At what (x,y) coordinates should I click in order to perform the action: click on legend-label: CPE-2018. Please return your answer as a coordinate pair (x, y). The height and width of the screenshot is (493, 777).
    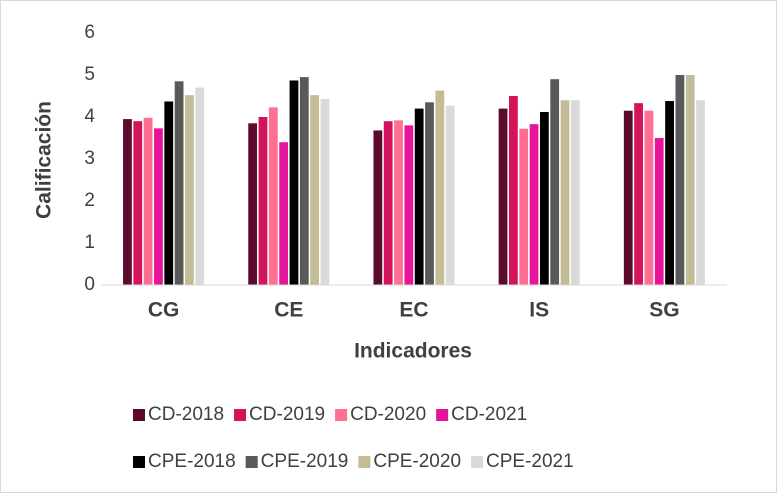
    Looking at the image, I should click on (192, 461).